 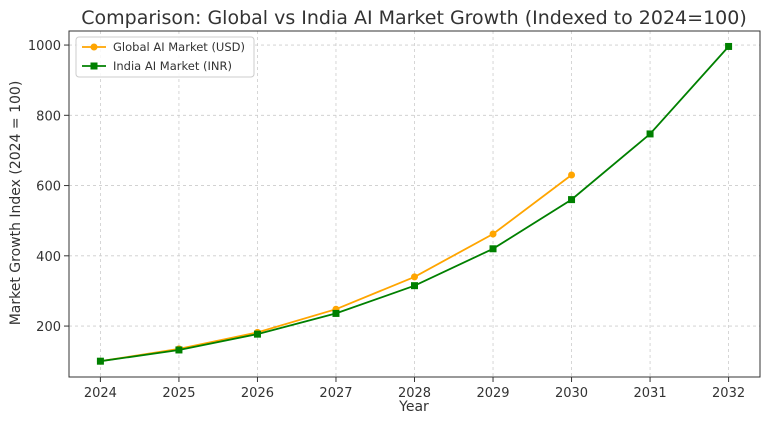 What do you see at coordinates (172, 66) in the screenshot?
I see `legend-label: India AI Market (INR)` at bounding box center [172, 66].